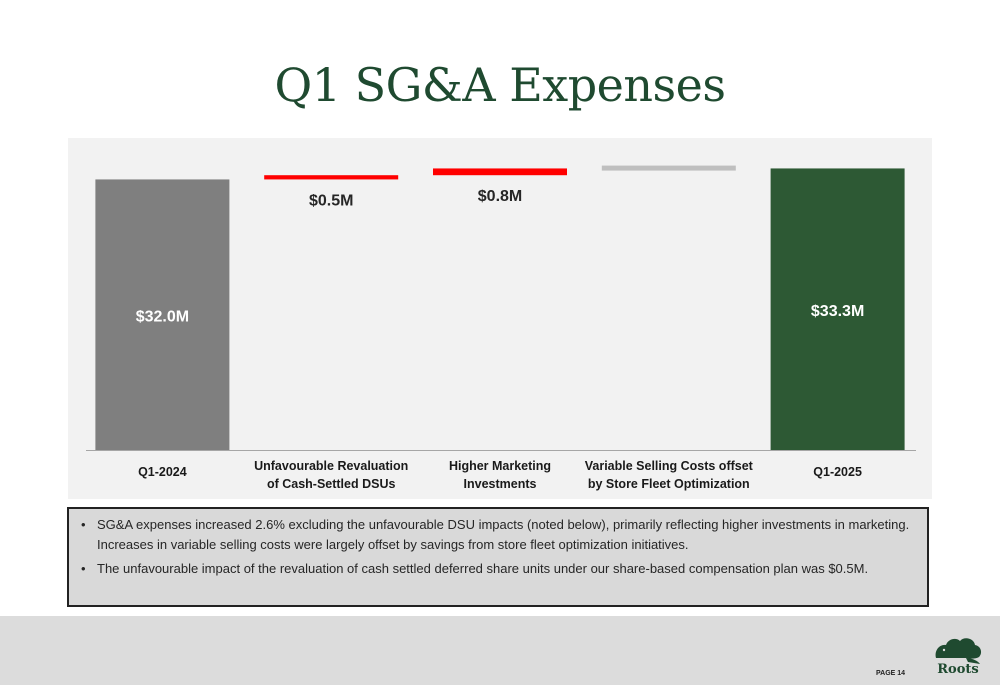 The height and width of the screenshot is (685, 1000). What do you see at coordinates (958, 657) in the screenshot?
I see `roots-logo: Roots` at bounding box center [958, 657].